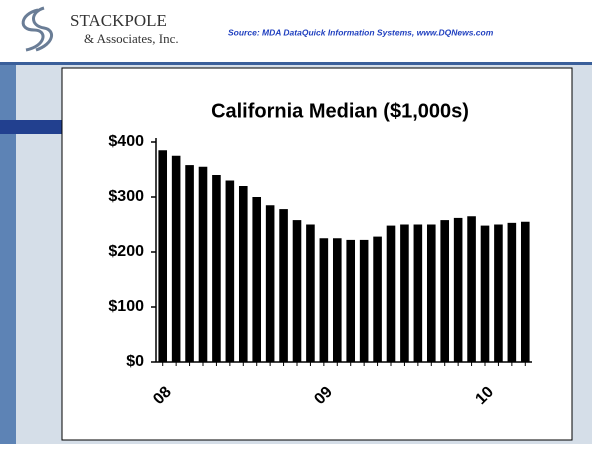  Describe the element at coordinates (135, 361) in the screenshot. I see `y-tick-label: $0` at that location.